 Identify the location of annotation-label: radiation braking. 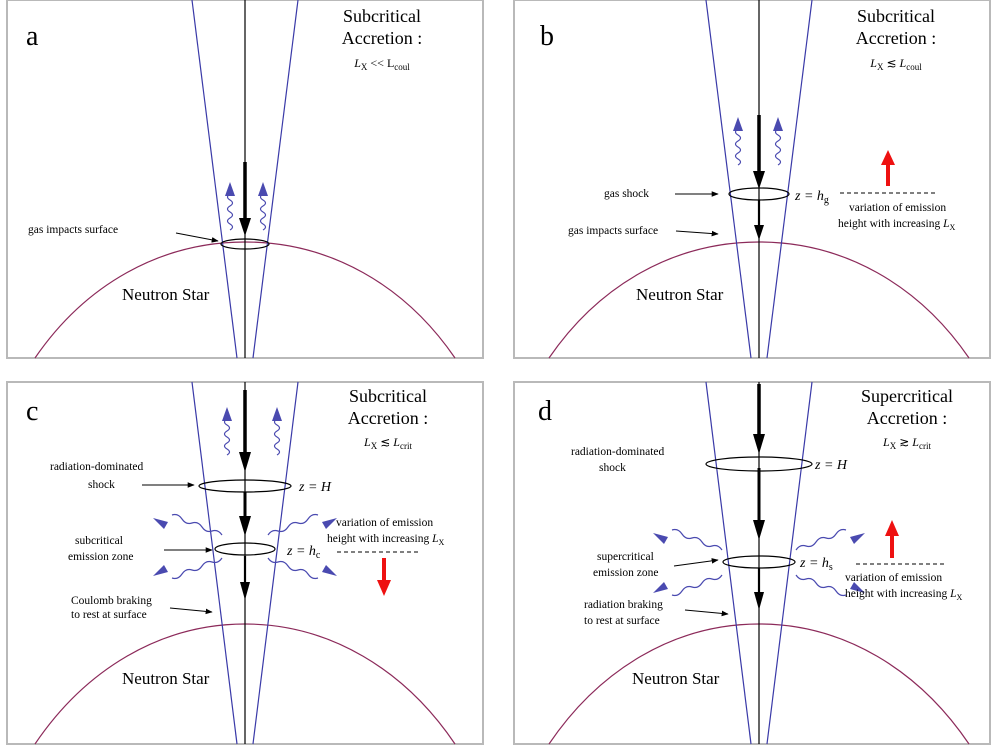
(623, 605).